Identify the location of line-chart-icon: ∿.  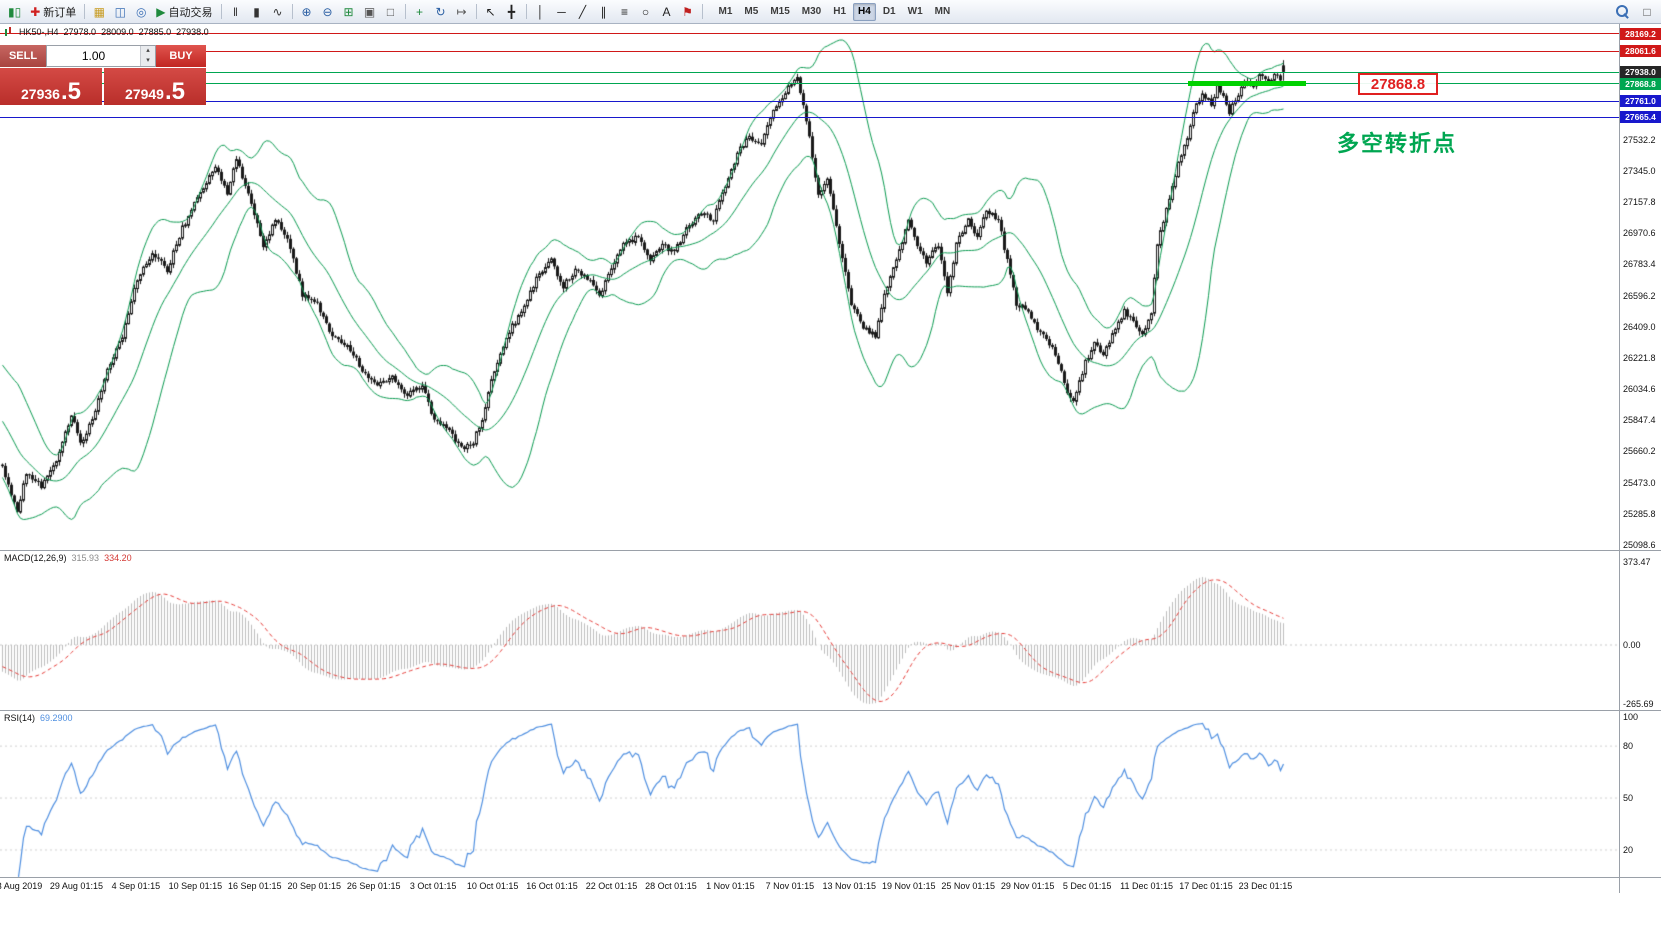
(277, 11).